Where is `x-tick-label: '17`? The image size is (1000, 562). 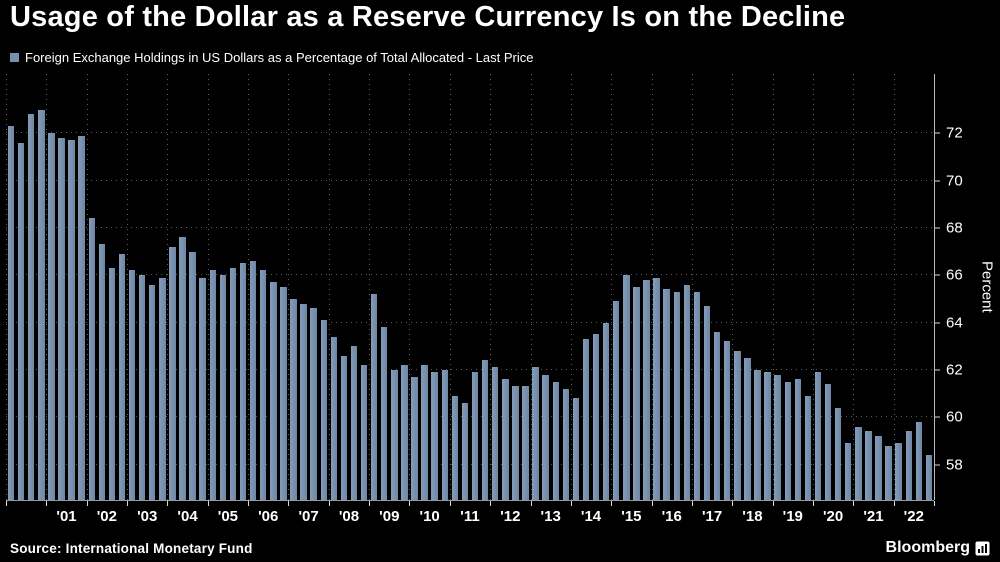
x-tick-label: '17 is located at coordinates (712, 516).